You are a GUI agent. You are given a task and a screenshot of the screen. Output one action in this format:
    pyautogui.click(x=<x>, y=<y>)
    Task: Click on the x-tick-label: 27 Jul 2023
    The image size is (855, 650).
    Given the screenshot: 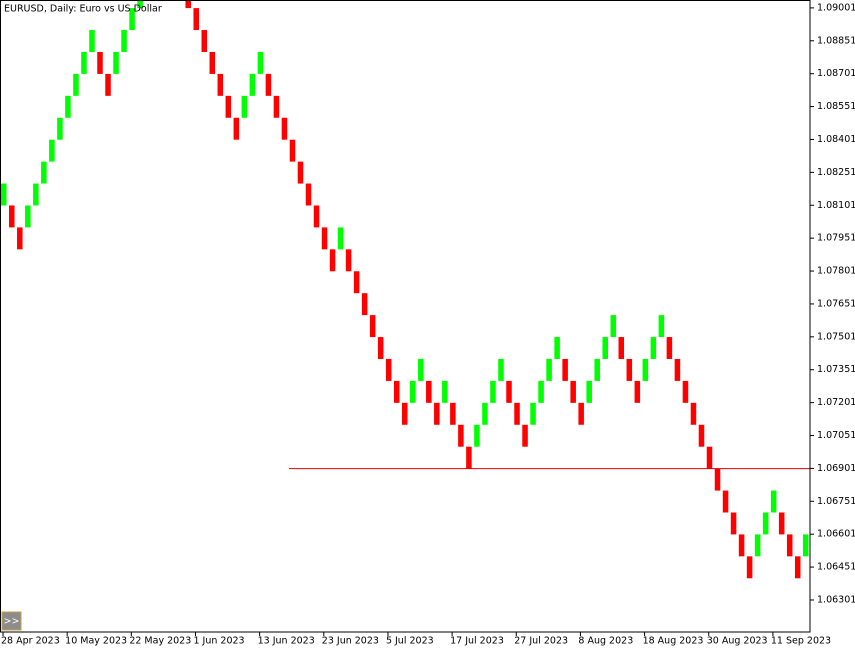 What is the action you would take?
    pyautogui.click(x=541, y=641)
    